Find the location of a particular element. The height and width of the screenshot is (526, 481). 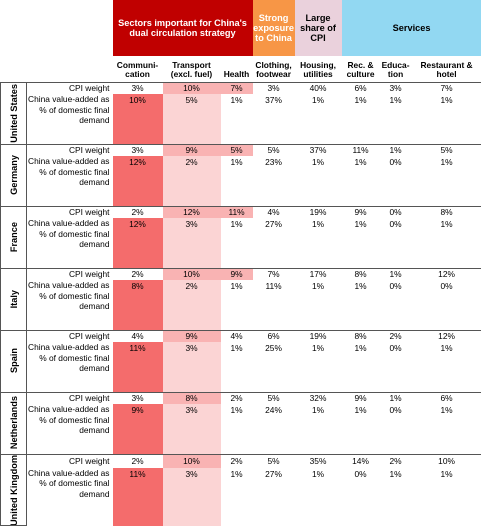

country-label: United Kingdom is located at coordinates (14, 490).